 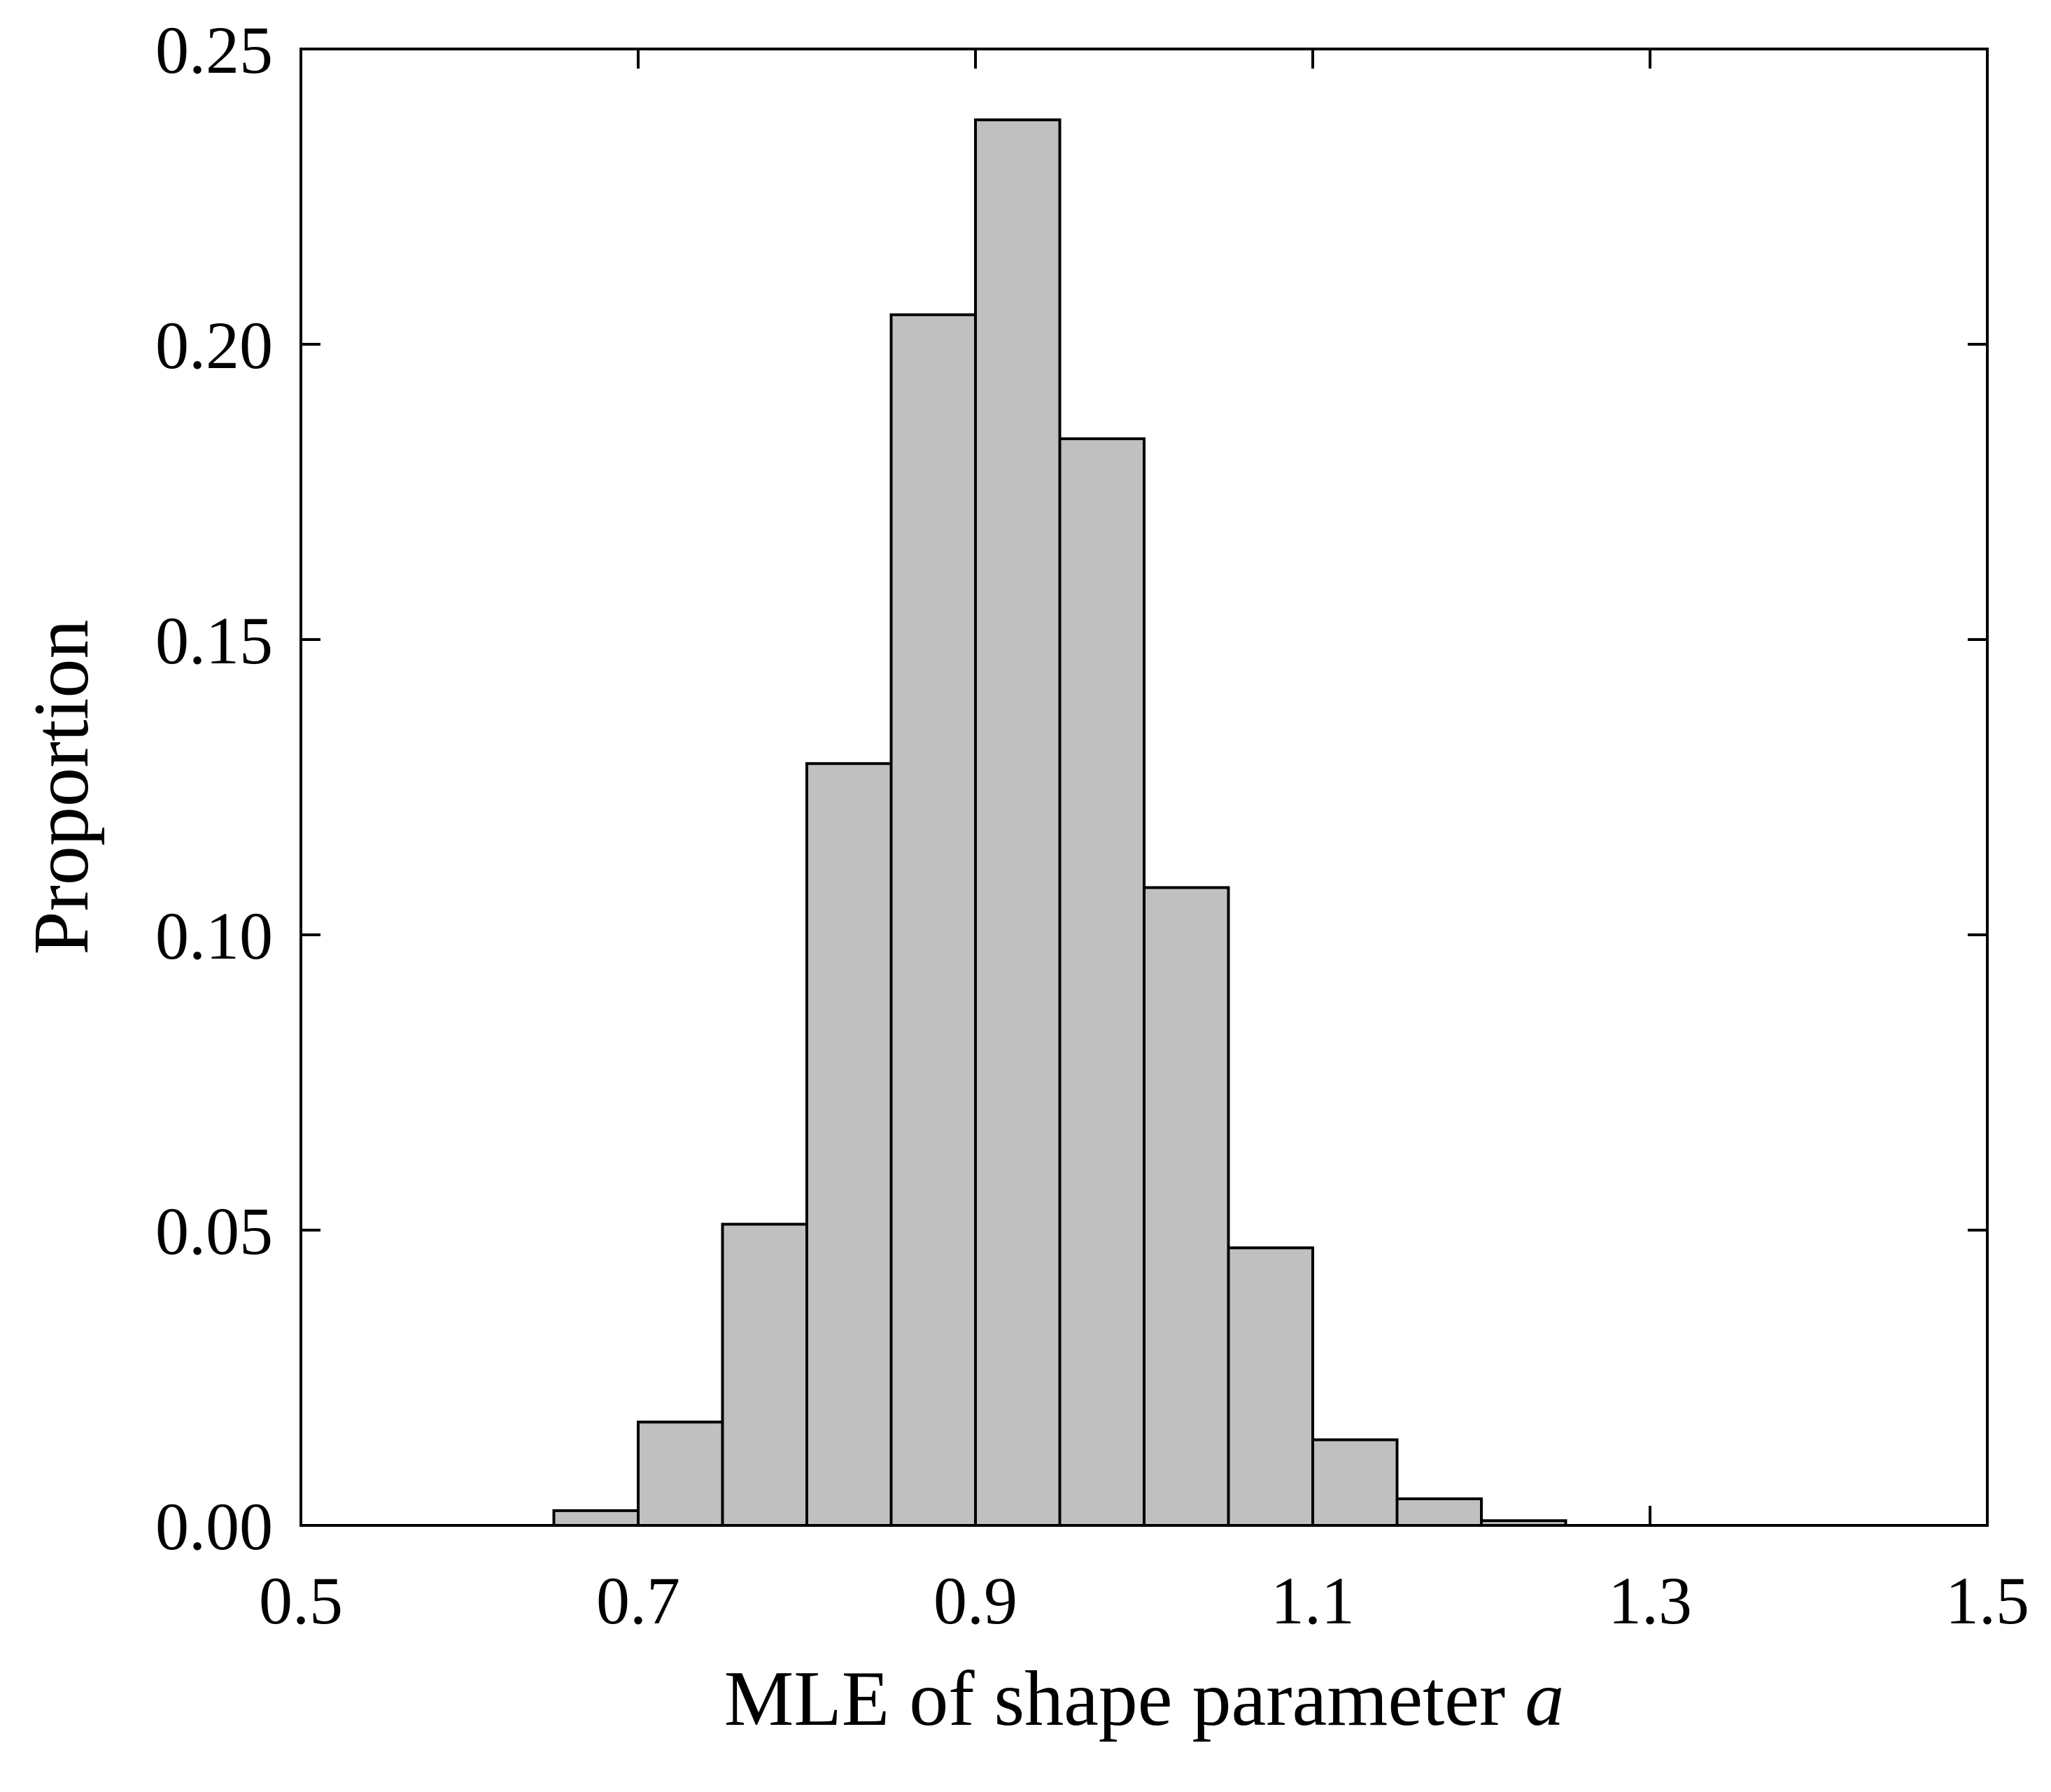 I want to click on x-axis-label: MLE of shape parameter a, so click(x=1144, y=1699).